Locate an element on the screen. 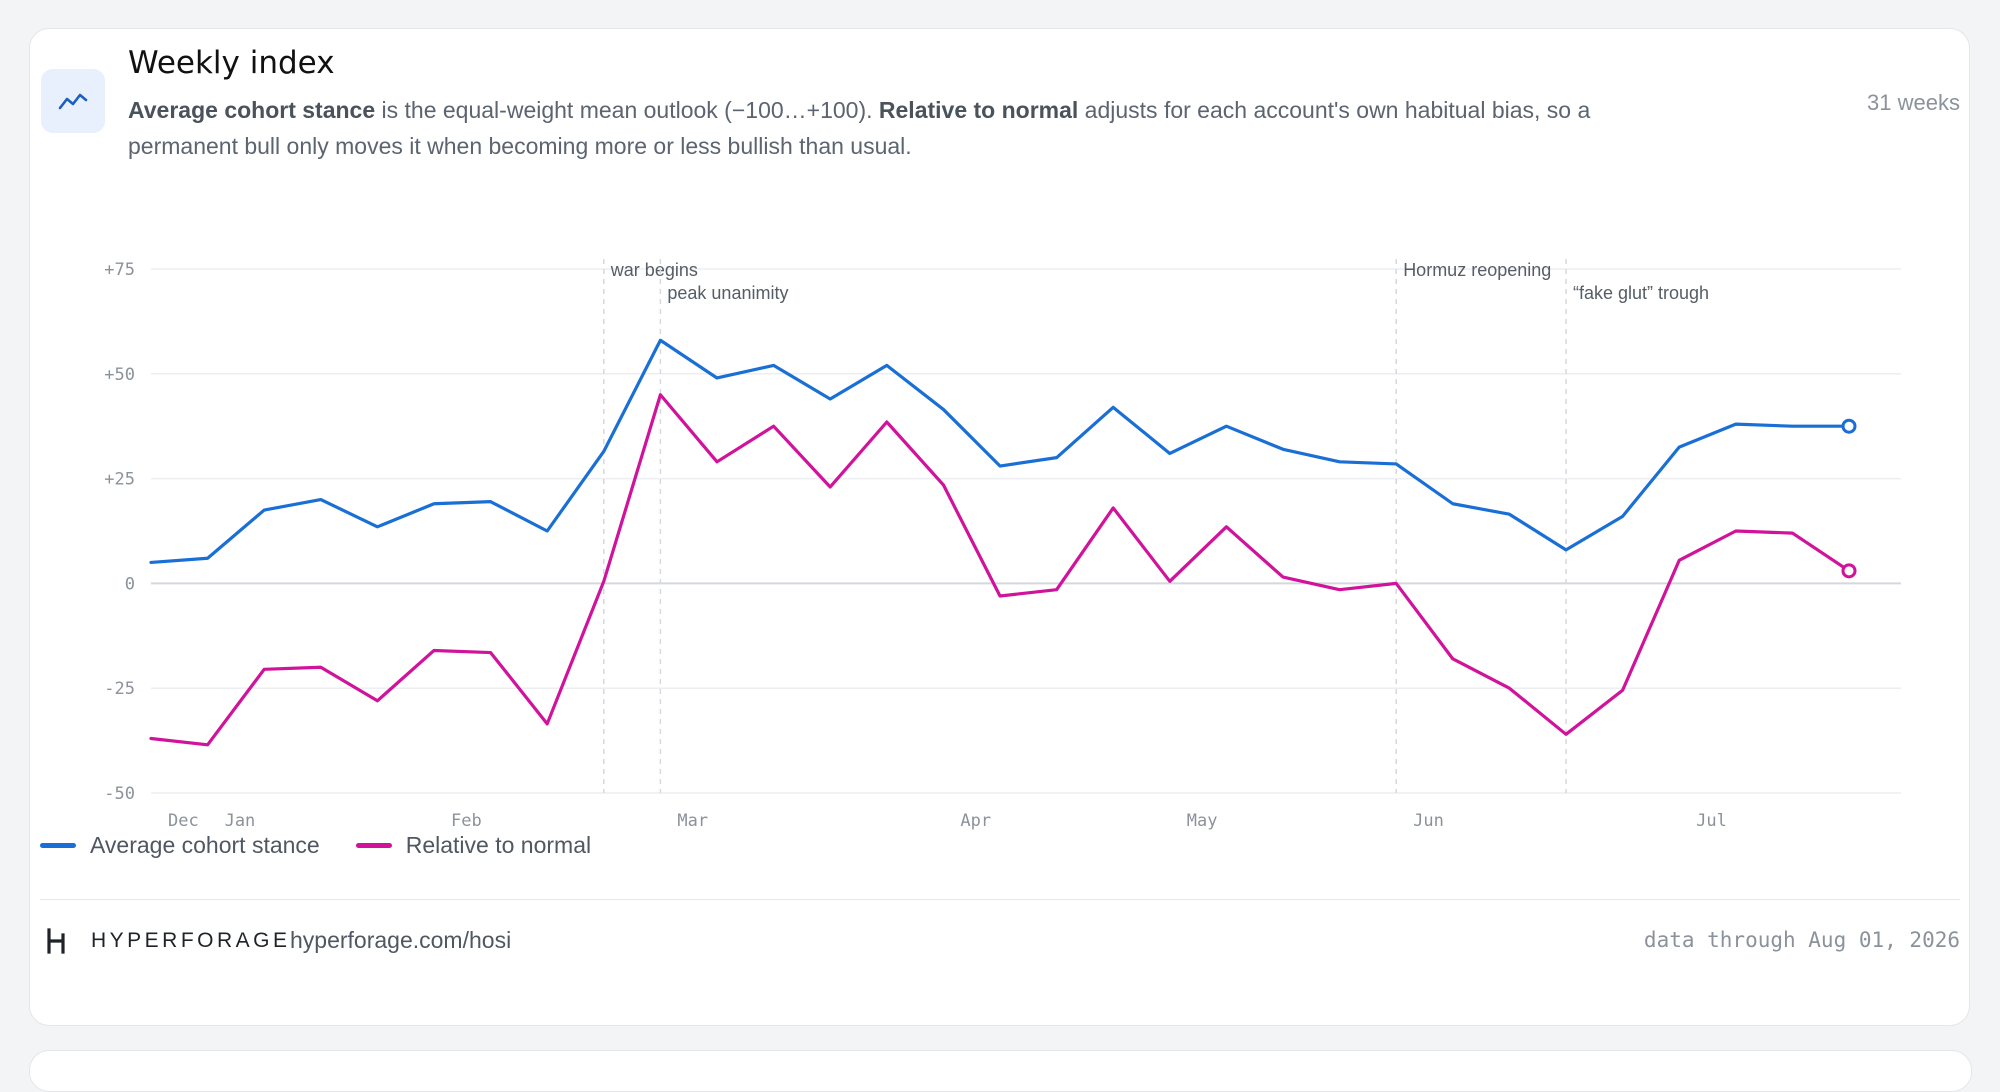 The width and height of the screenshot is (2000, 1092). annotation-label: war begins is located at coordinates (654, 270).